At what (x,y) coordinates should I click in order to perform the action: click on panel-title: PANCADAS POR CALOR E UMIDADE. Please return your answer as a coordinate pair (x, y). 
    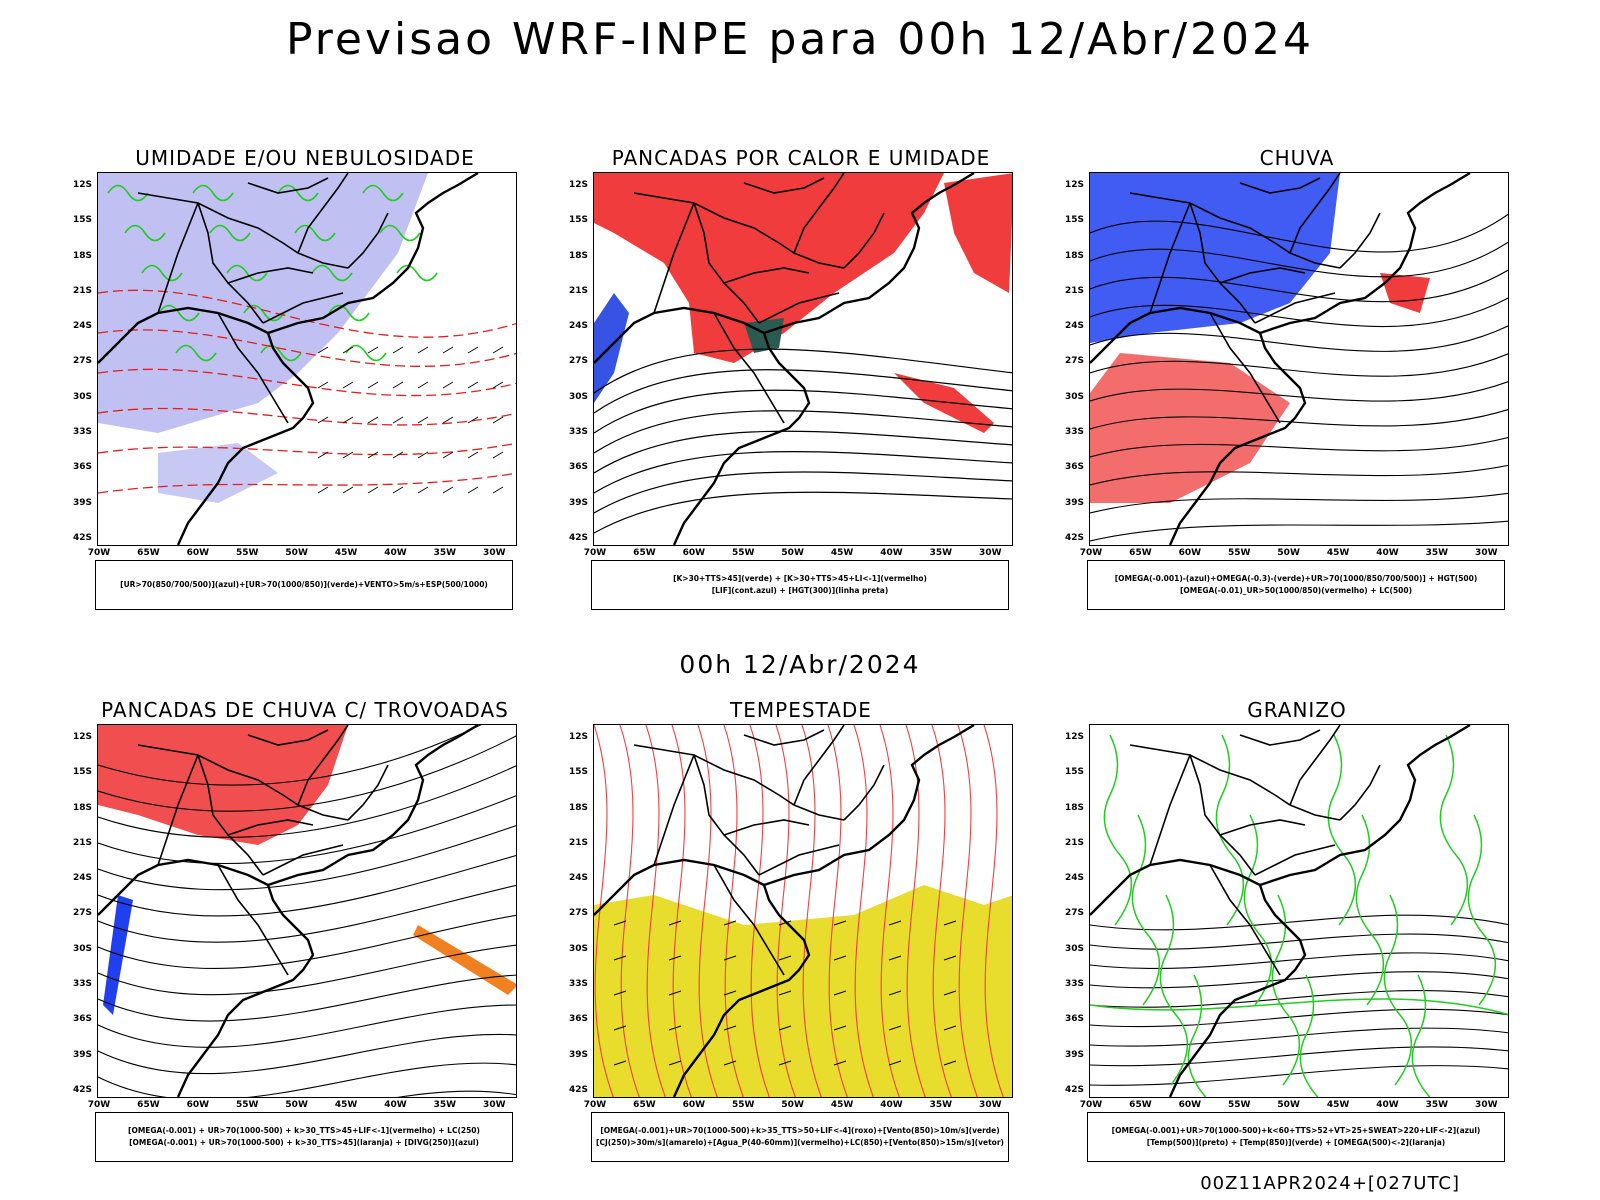
    Looking at the image, I should click on (801, 158).